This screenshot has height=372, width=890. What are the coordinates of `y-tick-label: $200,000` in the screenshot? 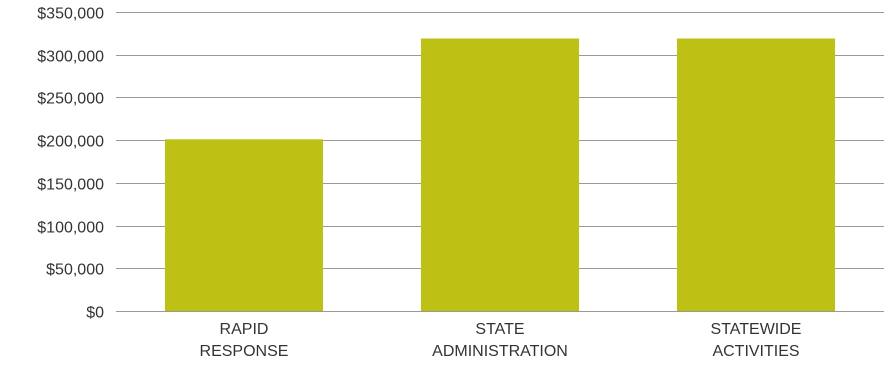 It's located at (70, 142).